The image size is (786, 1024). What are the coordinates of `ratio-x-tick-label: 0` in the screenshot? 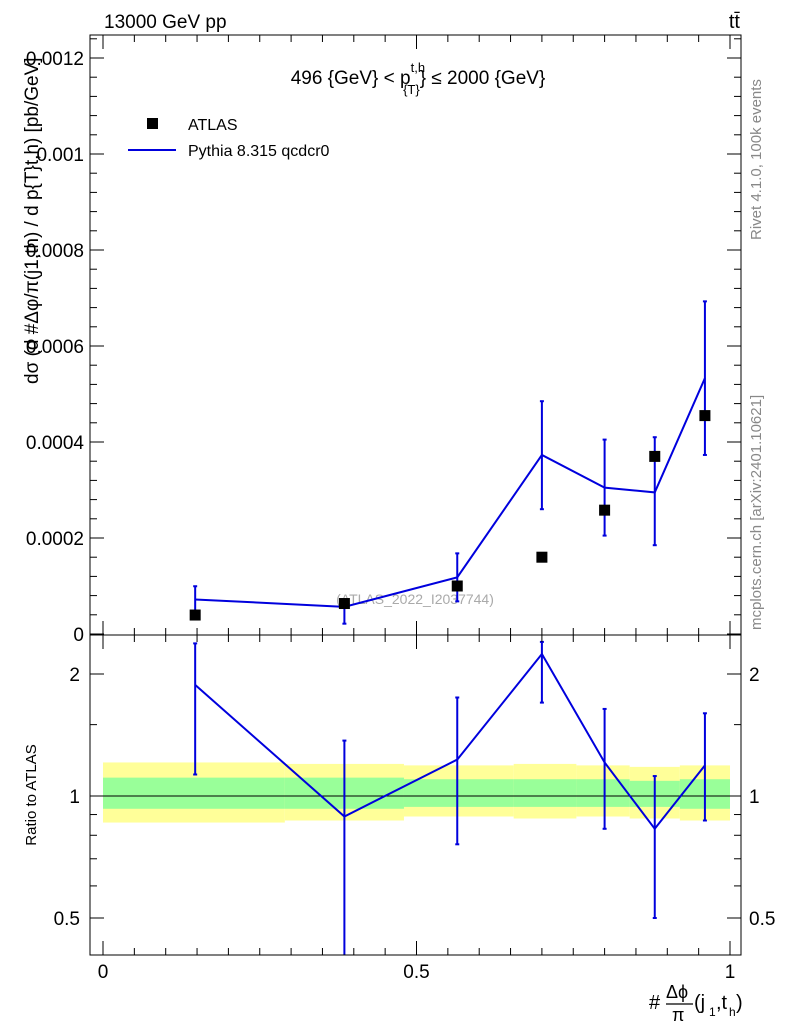 It's located at (103, 972).